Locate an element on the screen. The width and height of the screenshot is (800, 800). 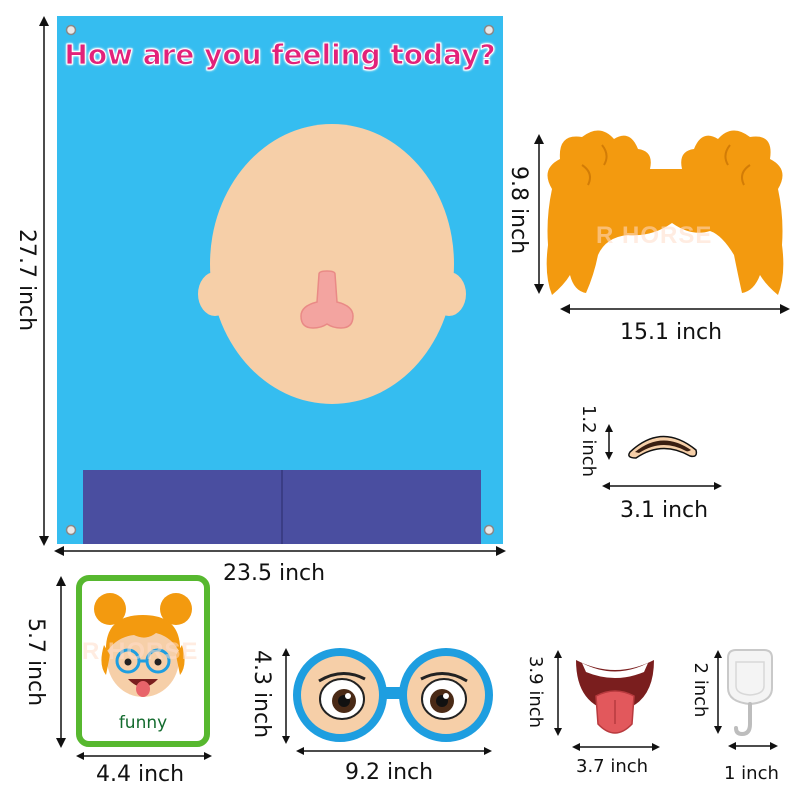
poster-width-label: 23.5 inch is located at coordinates (274, 573).